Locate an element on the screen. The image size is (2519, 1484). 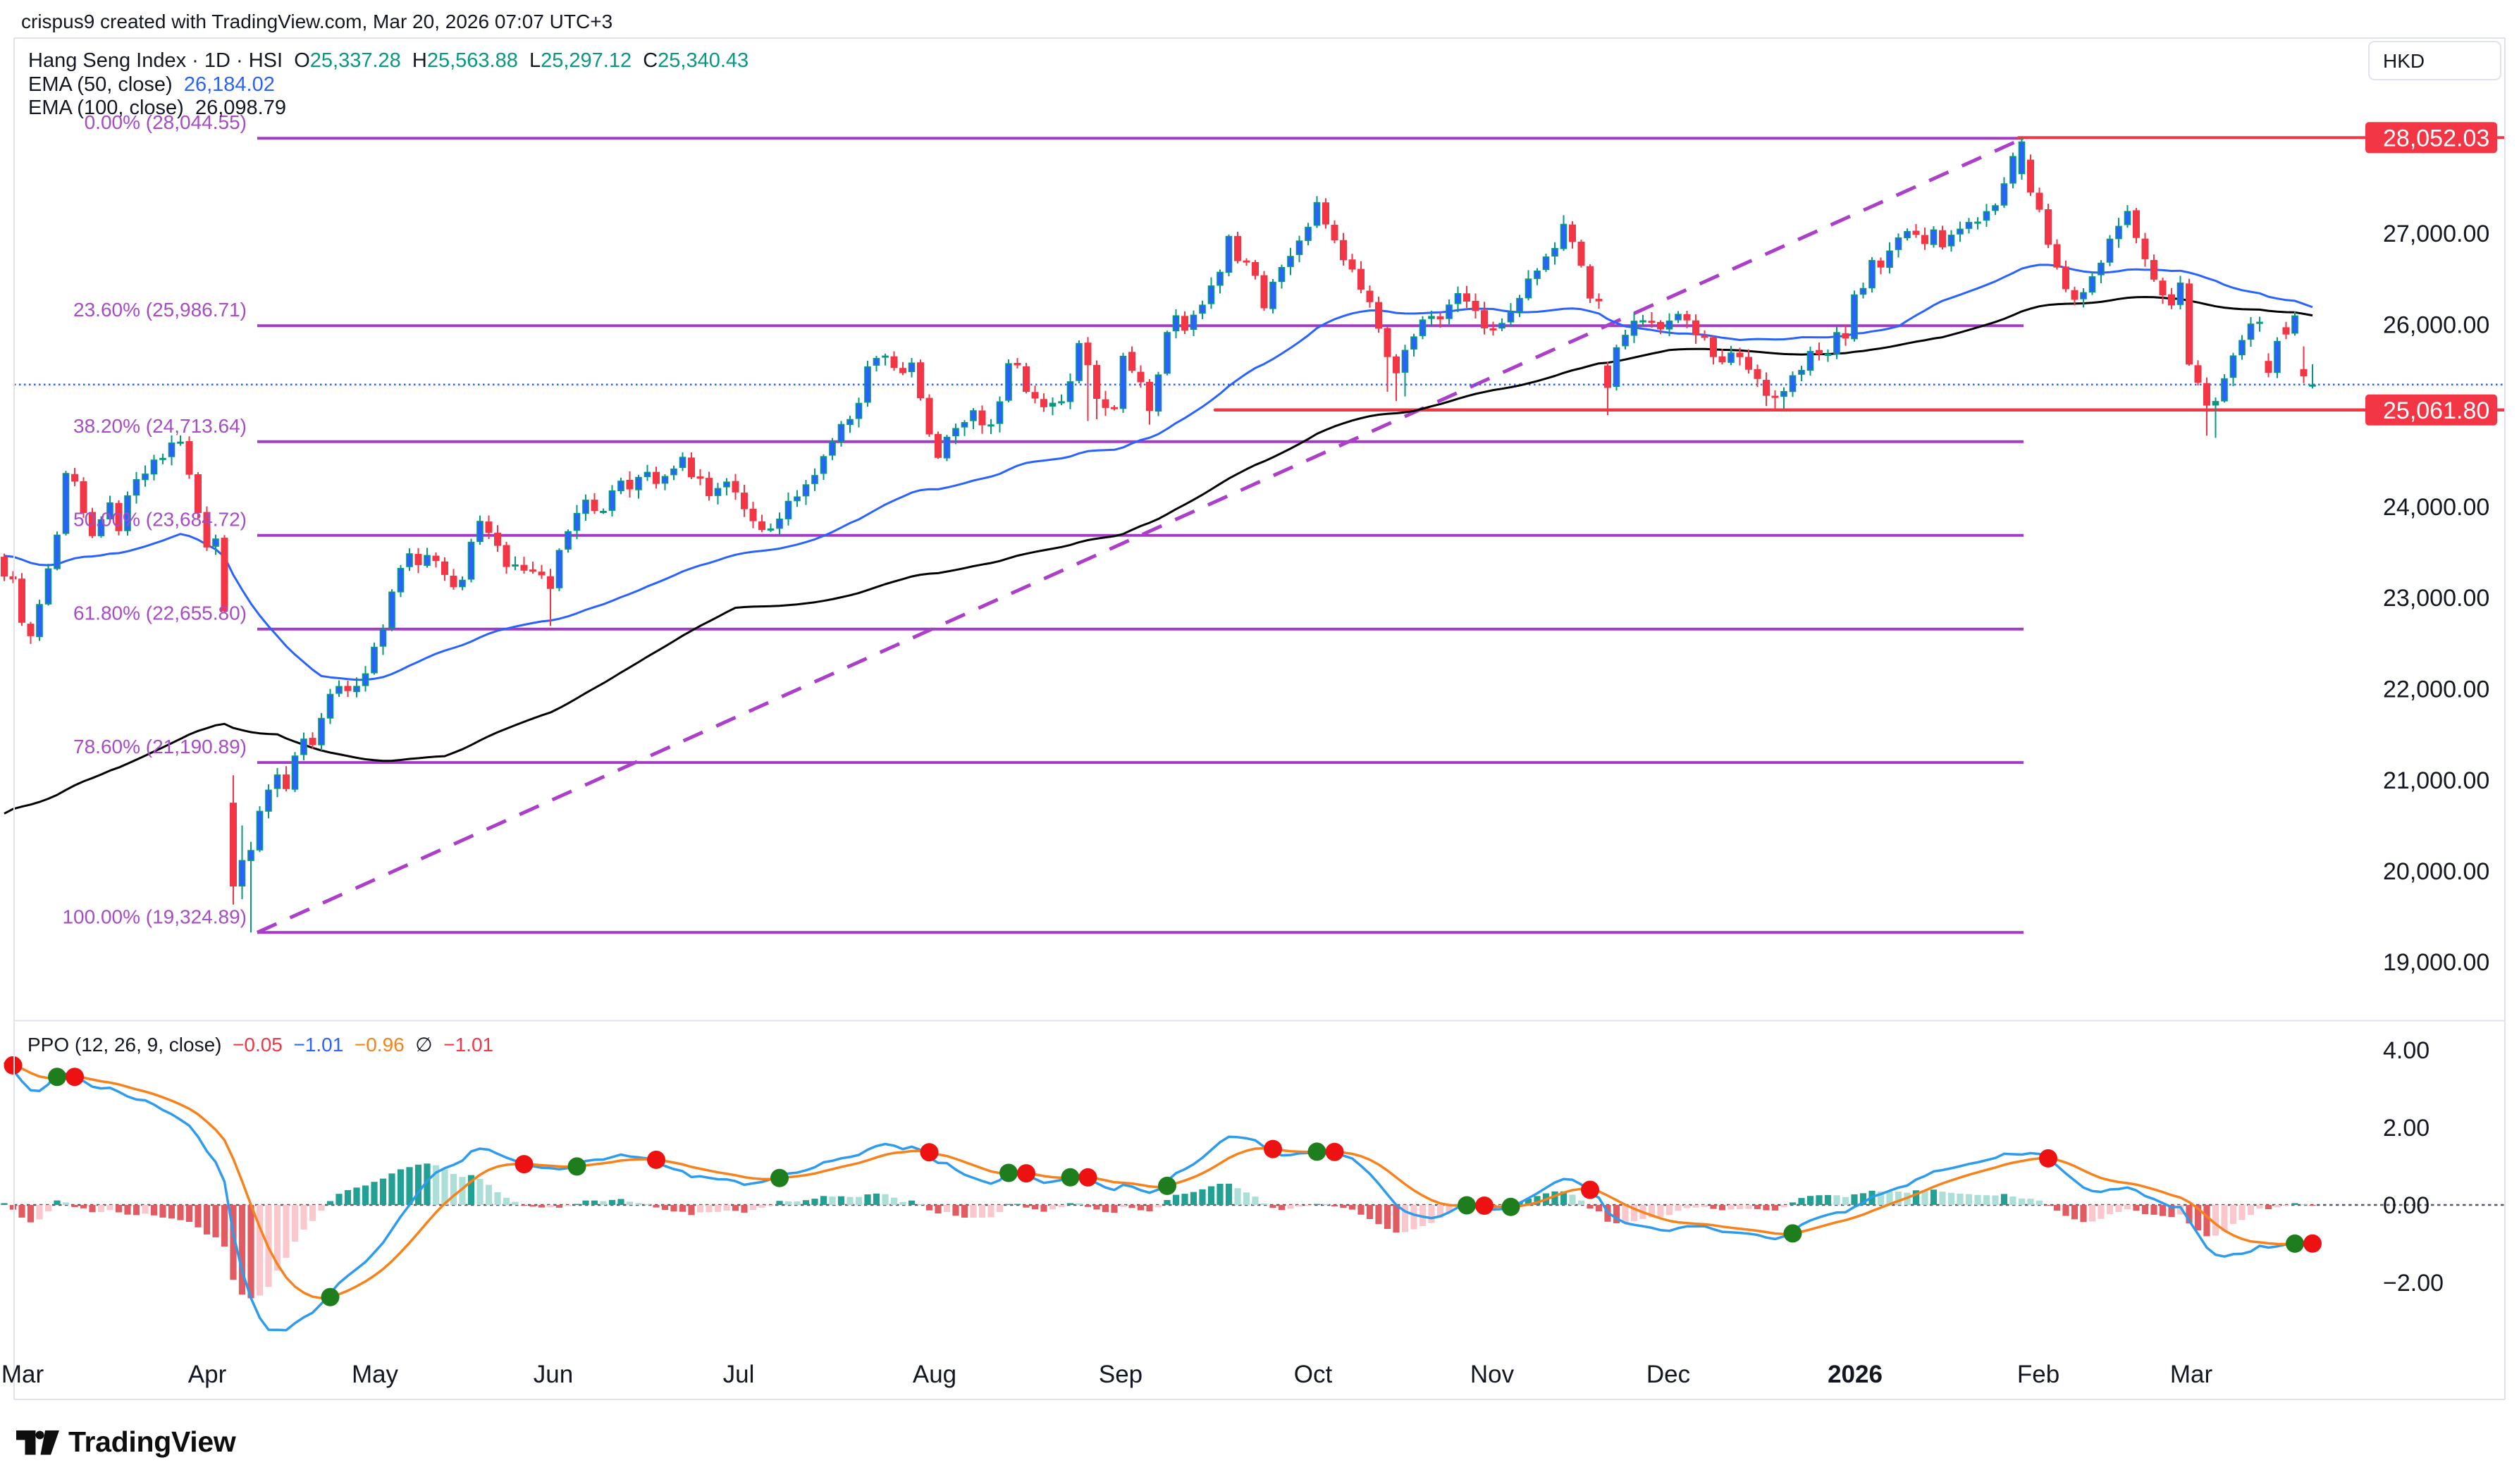
svg-text: 19,000.00 is located at coordinates (2436, 962).